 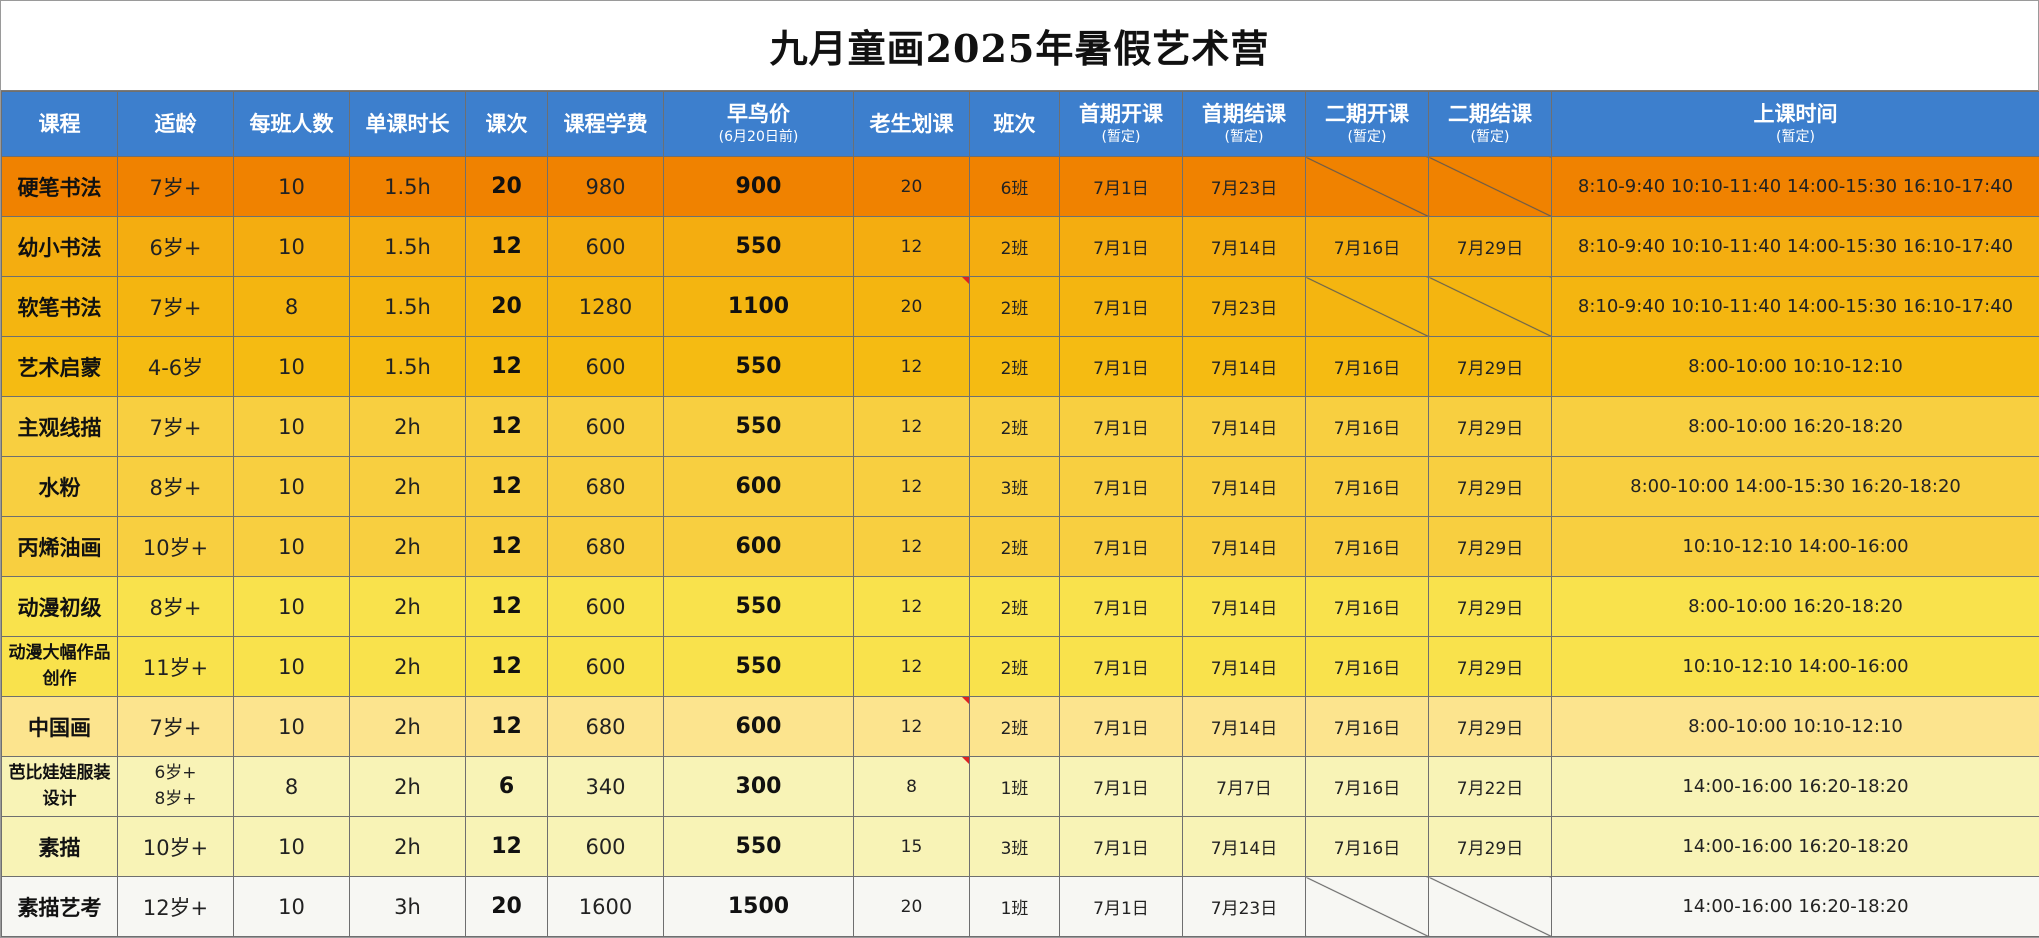 I want to click on column-header: 适龄, so click(x=175, y=124).